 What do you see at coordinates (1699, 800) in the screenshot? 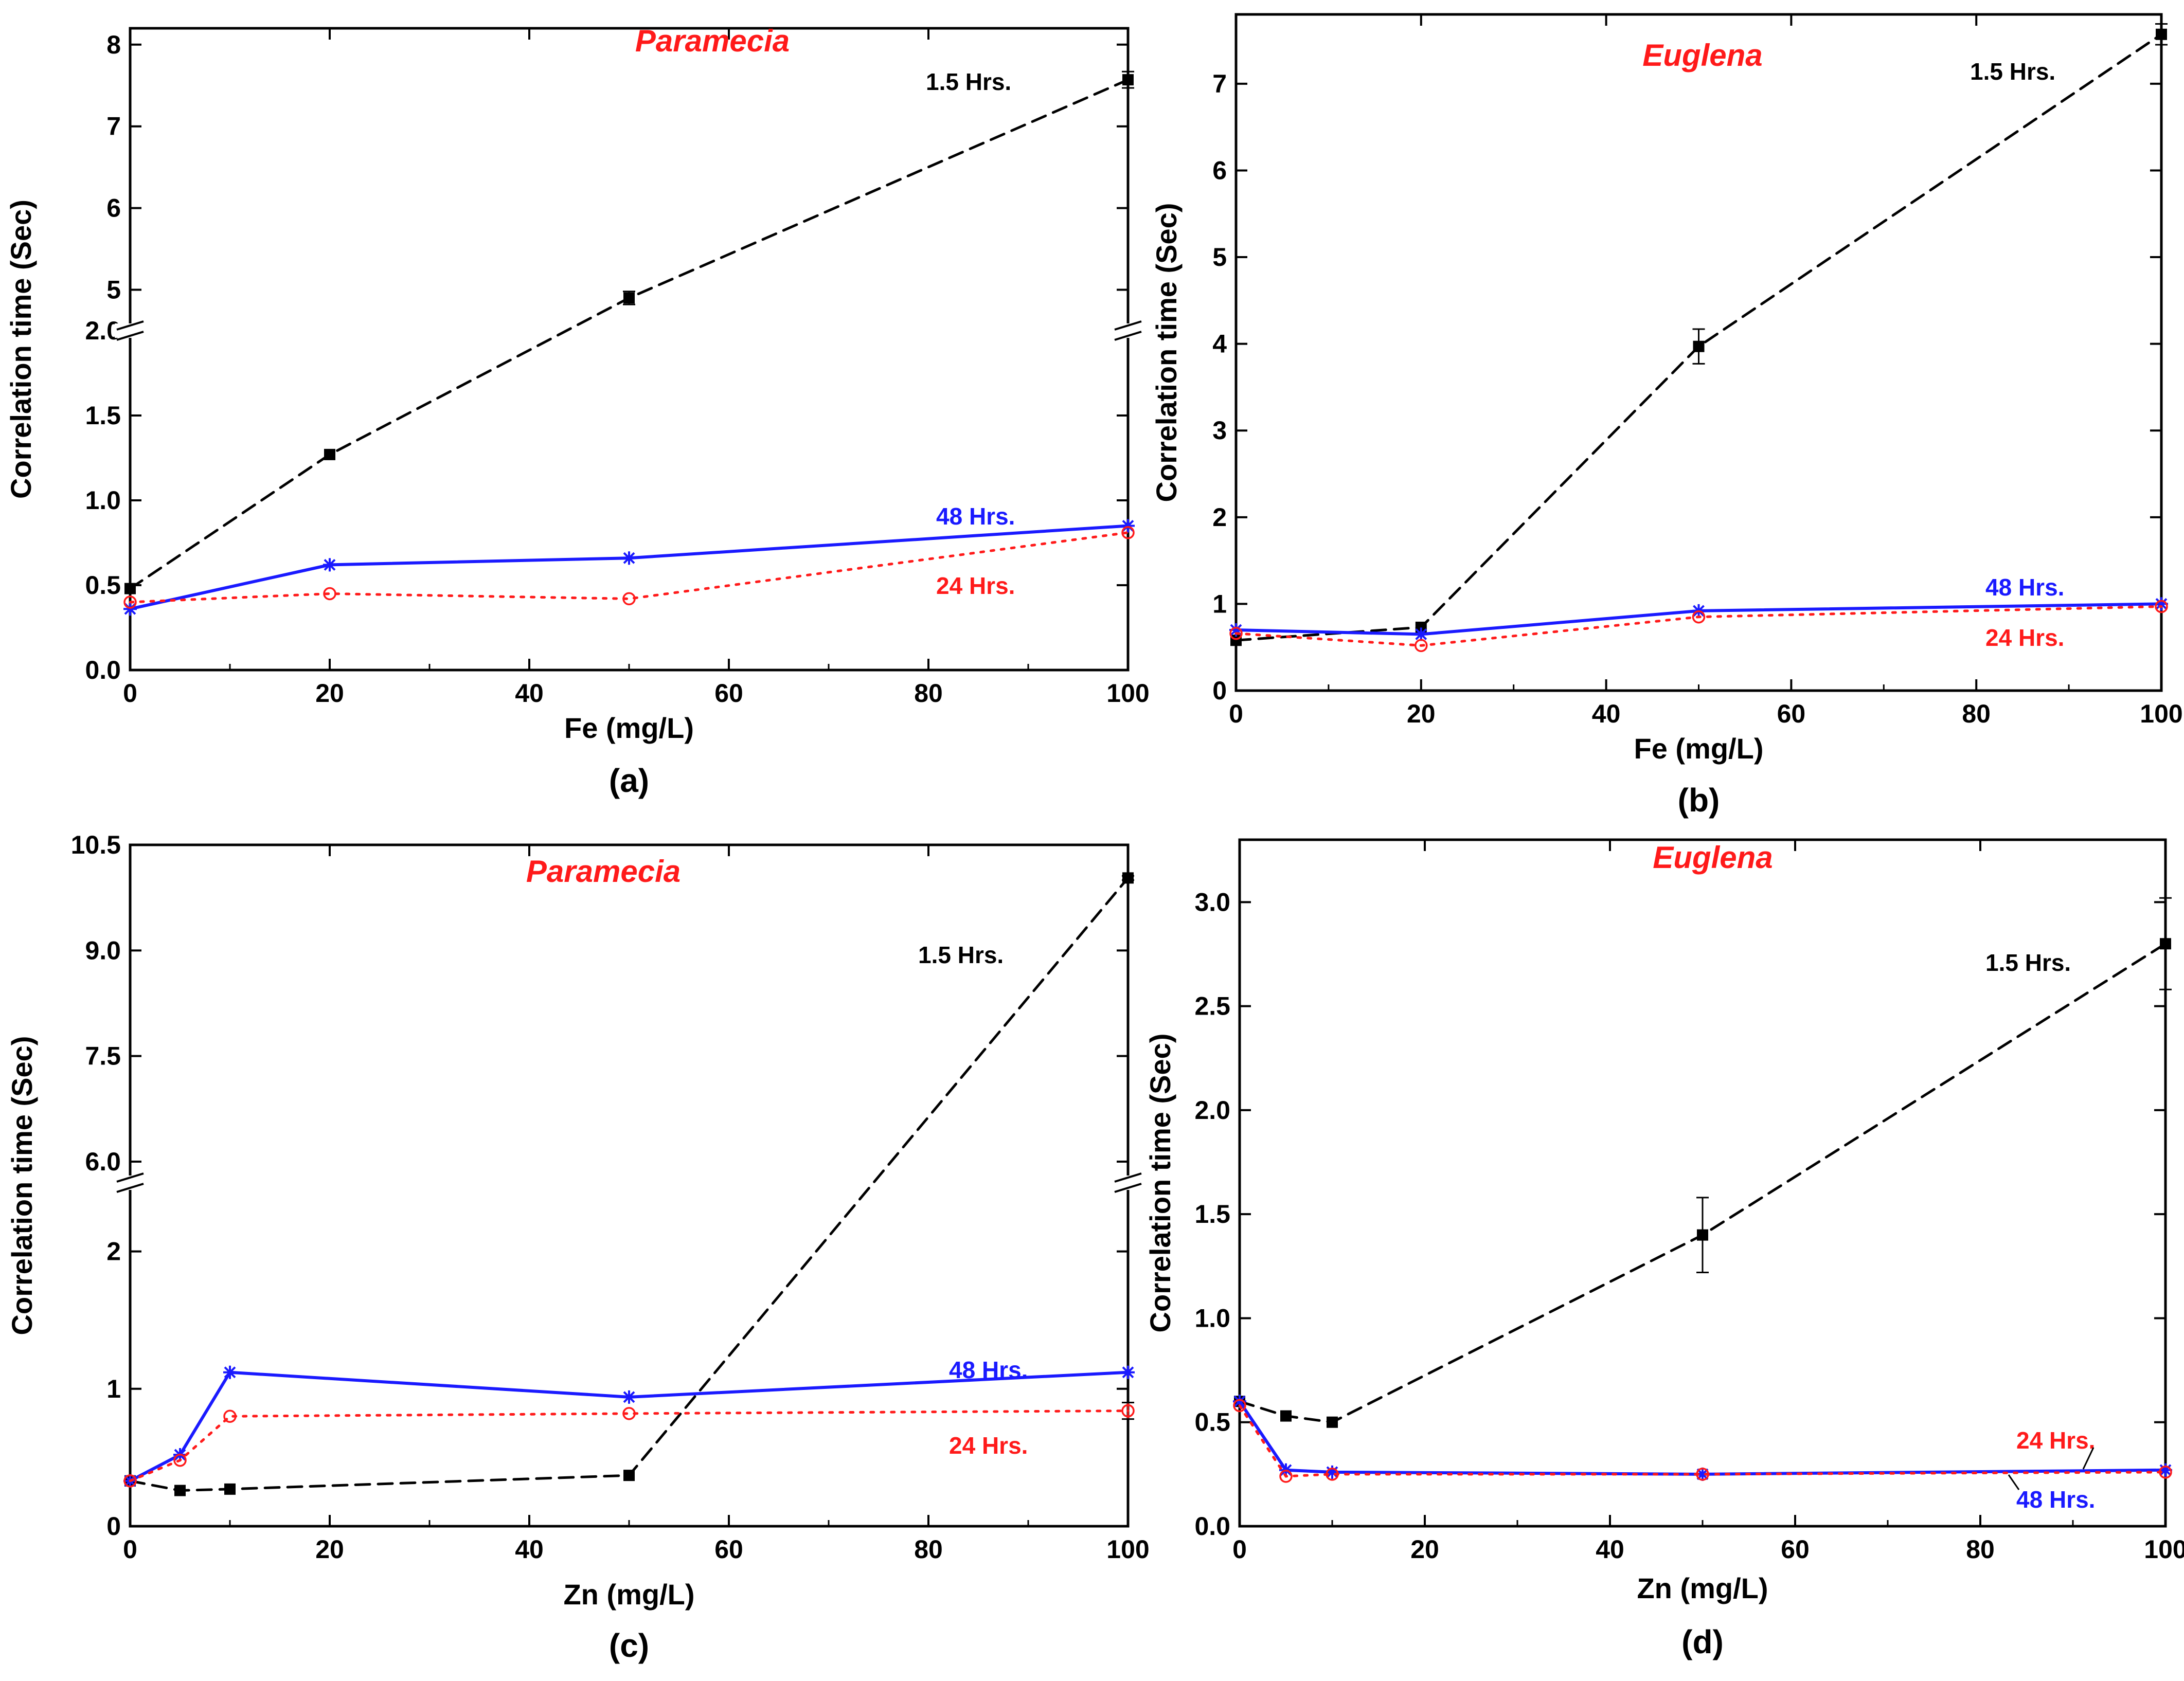
I see `panel-label: (b)` at bounding box center [1699, 800].